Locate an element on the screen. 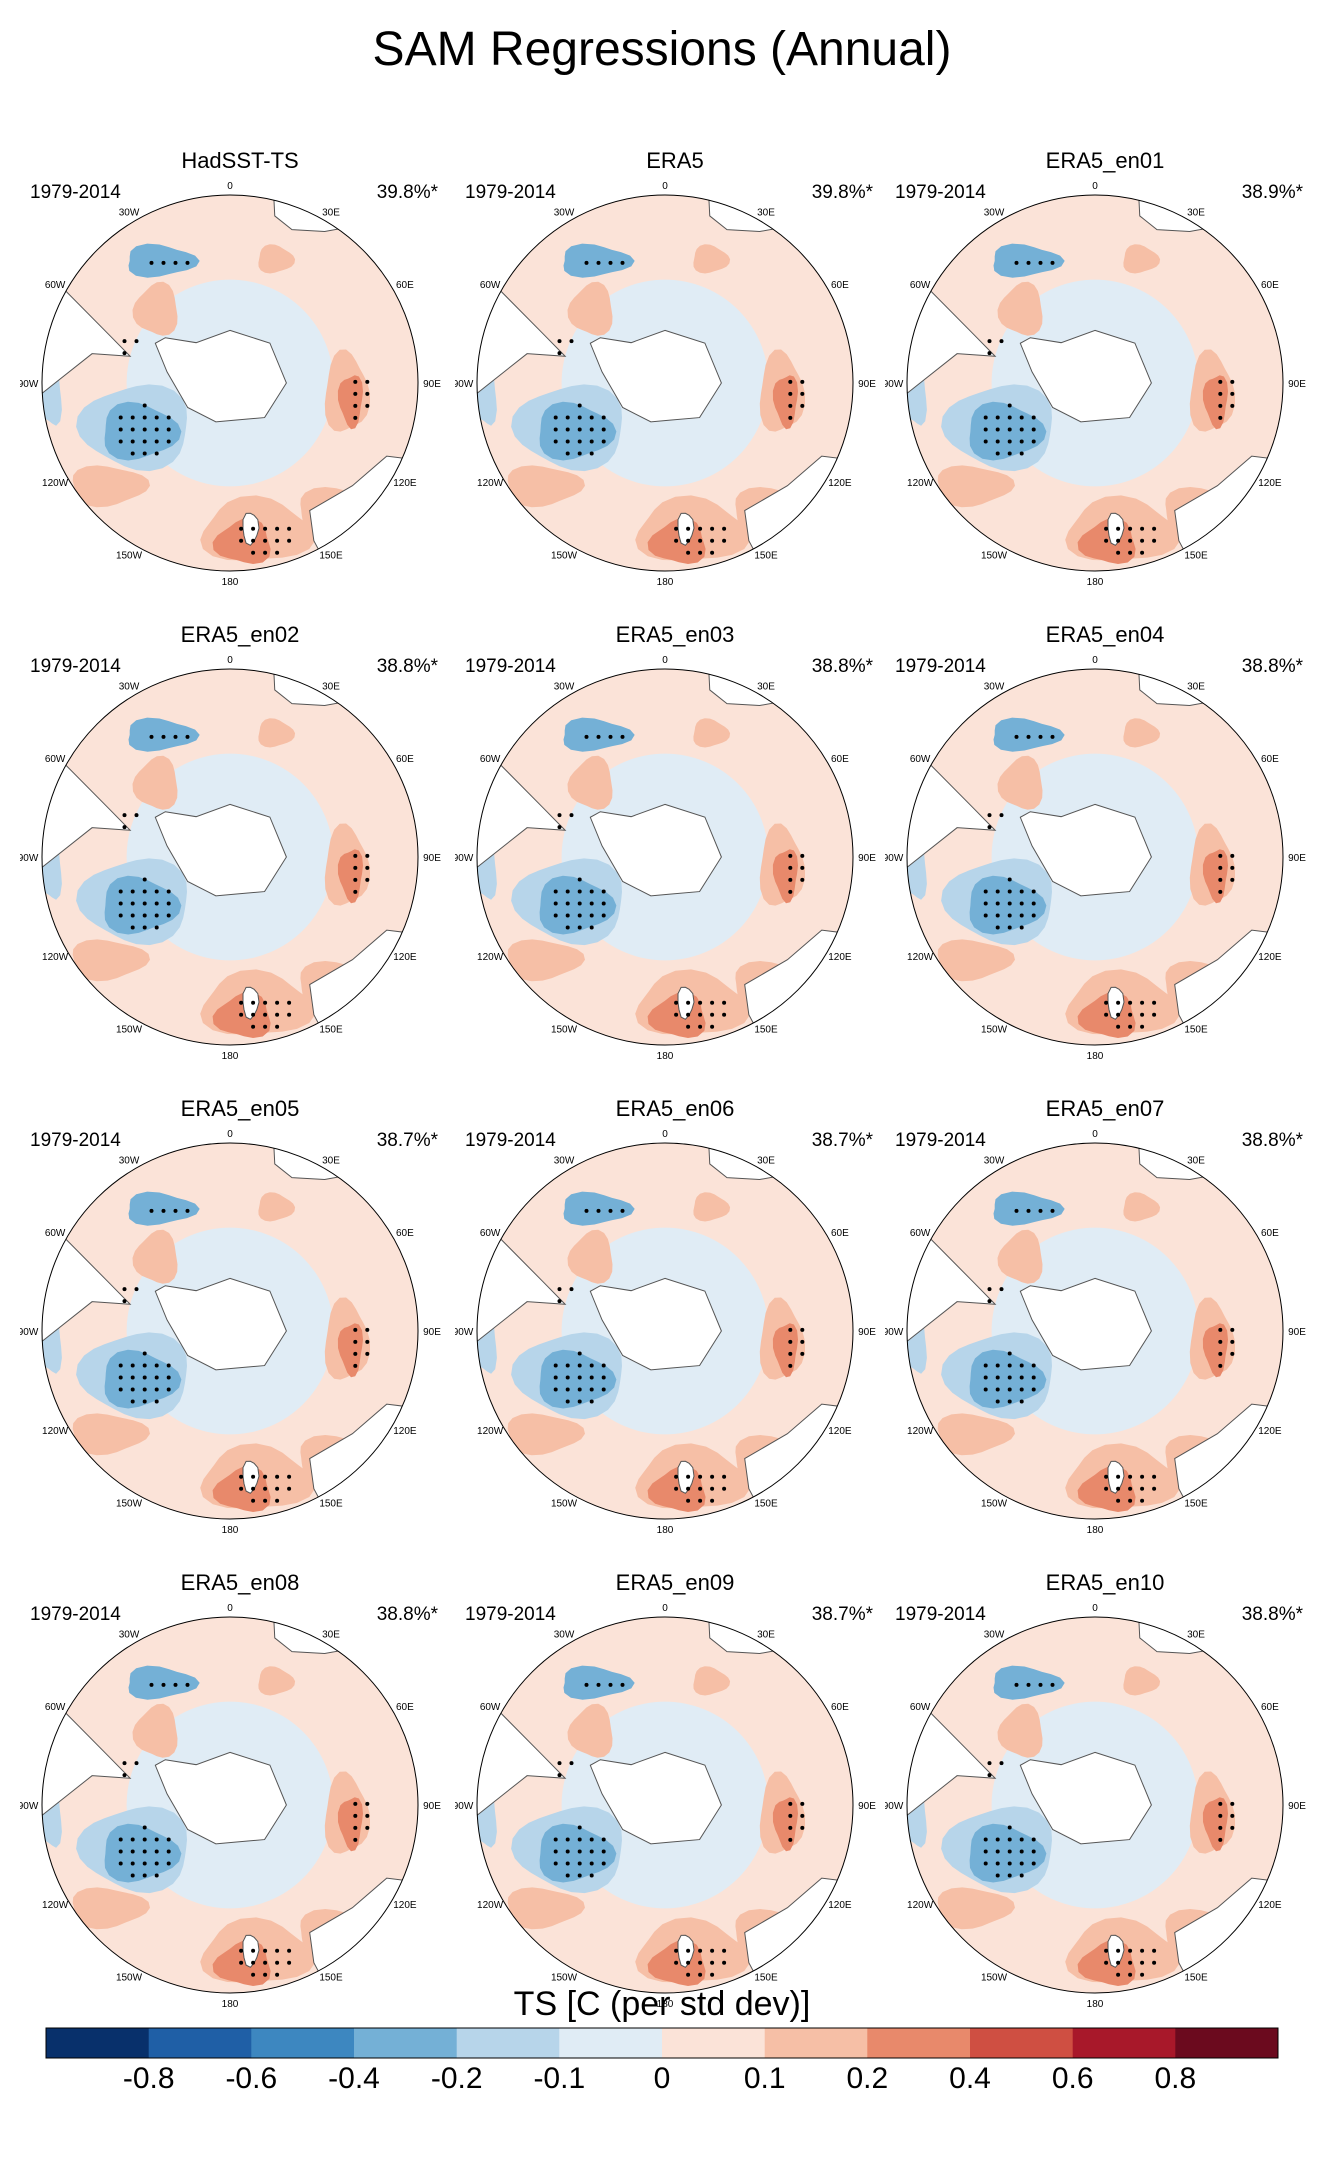 This screenshot has height=2166, width=1324. warm-anomaly is located at coordinates (546, 1434).